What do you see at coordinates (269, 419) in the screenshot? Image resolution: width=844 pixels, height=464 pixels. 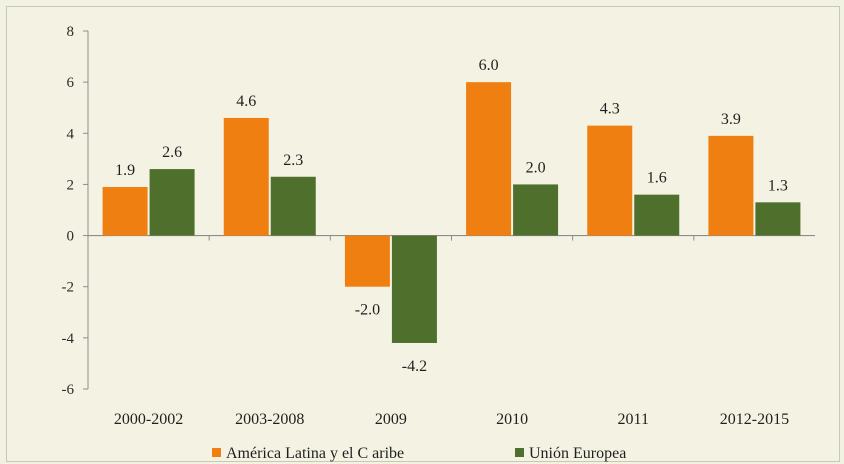 I see `x-category-label: 2003-2008` at bounding box center [269, 419].